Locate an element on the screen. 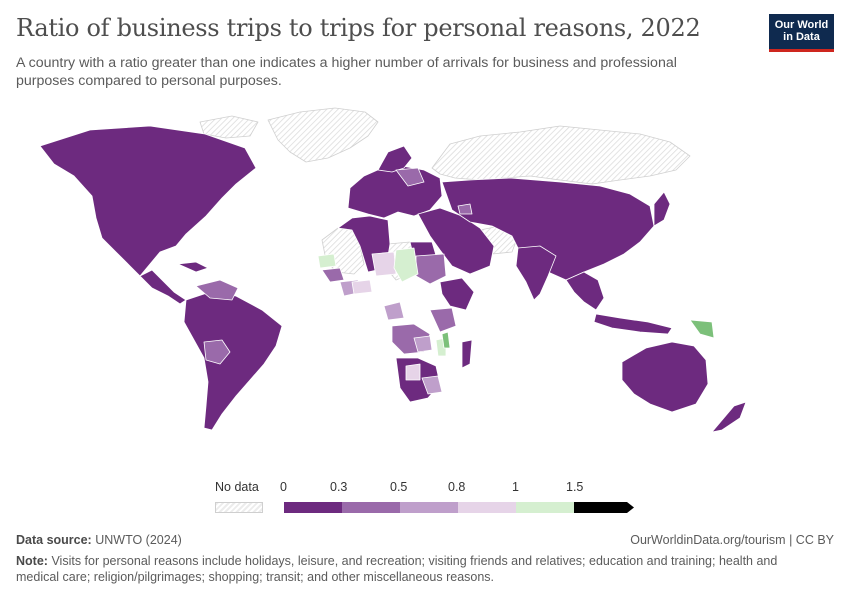 Image resolution: width=850 pixels, height=600 pixels. eastern-europe is located at coordinates (410, 177).